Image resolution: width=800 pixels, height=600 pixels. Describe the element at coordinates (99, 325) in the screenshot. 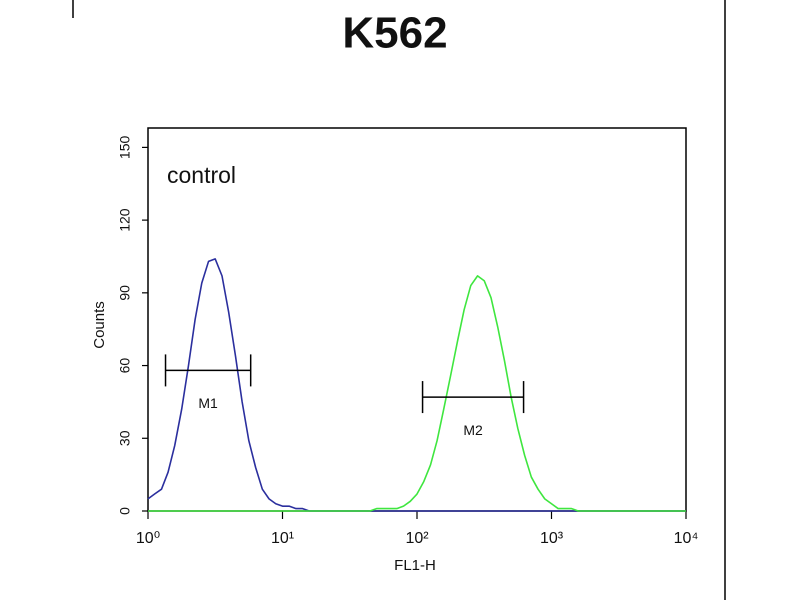

I see `y-axis-title: Counts` at that location.